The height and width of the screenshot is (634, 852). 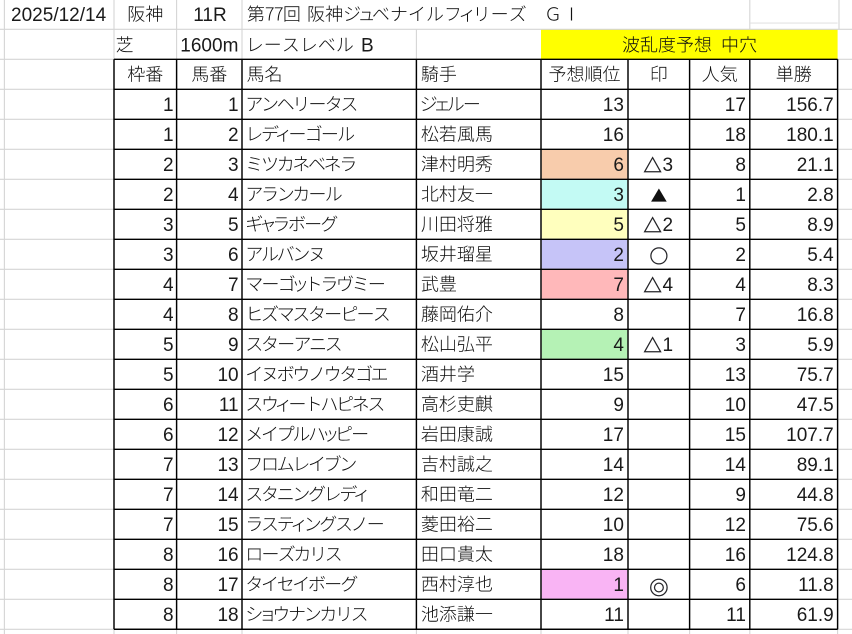 I want to click on svg-text: 1600m, so click(x=209, y=46).